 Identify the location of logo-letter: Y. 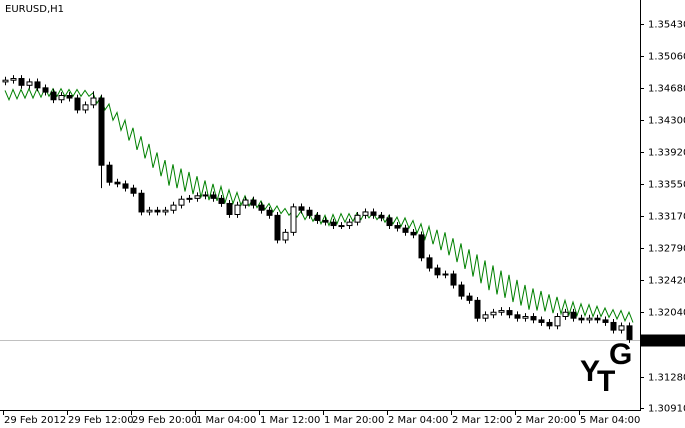
(590, 371).